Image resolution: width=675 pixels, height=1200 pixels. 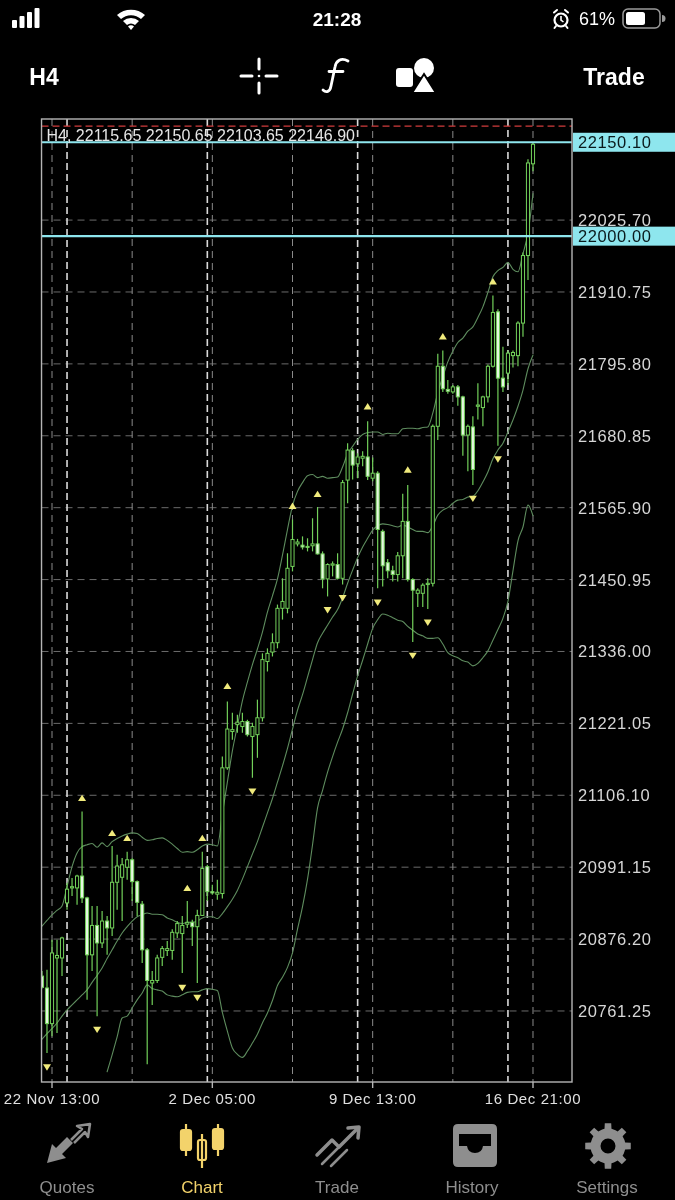 What do you see at coordinates (615, 867) in the screenshot?
I see `y-tick-label: 20991.15` at bounding box center [615, 867].